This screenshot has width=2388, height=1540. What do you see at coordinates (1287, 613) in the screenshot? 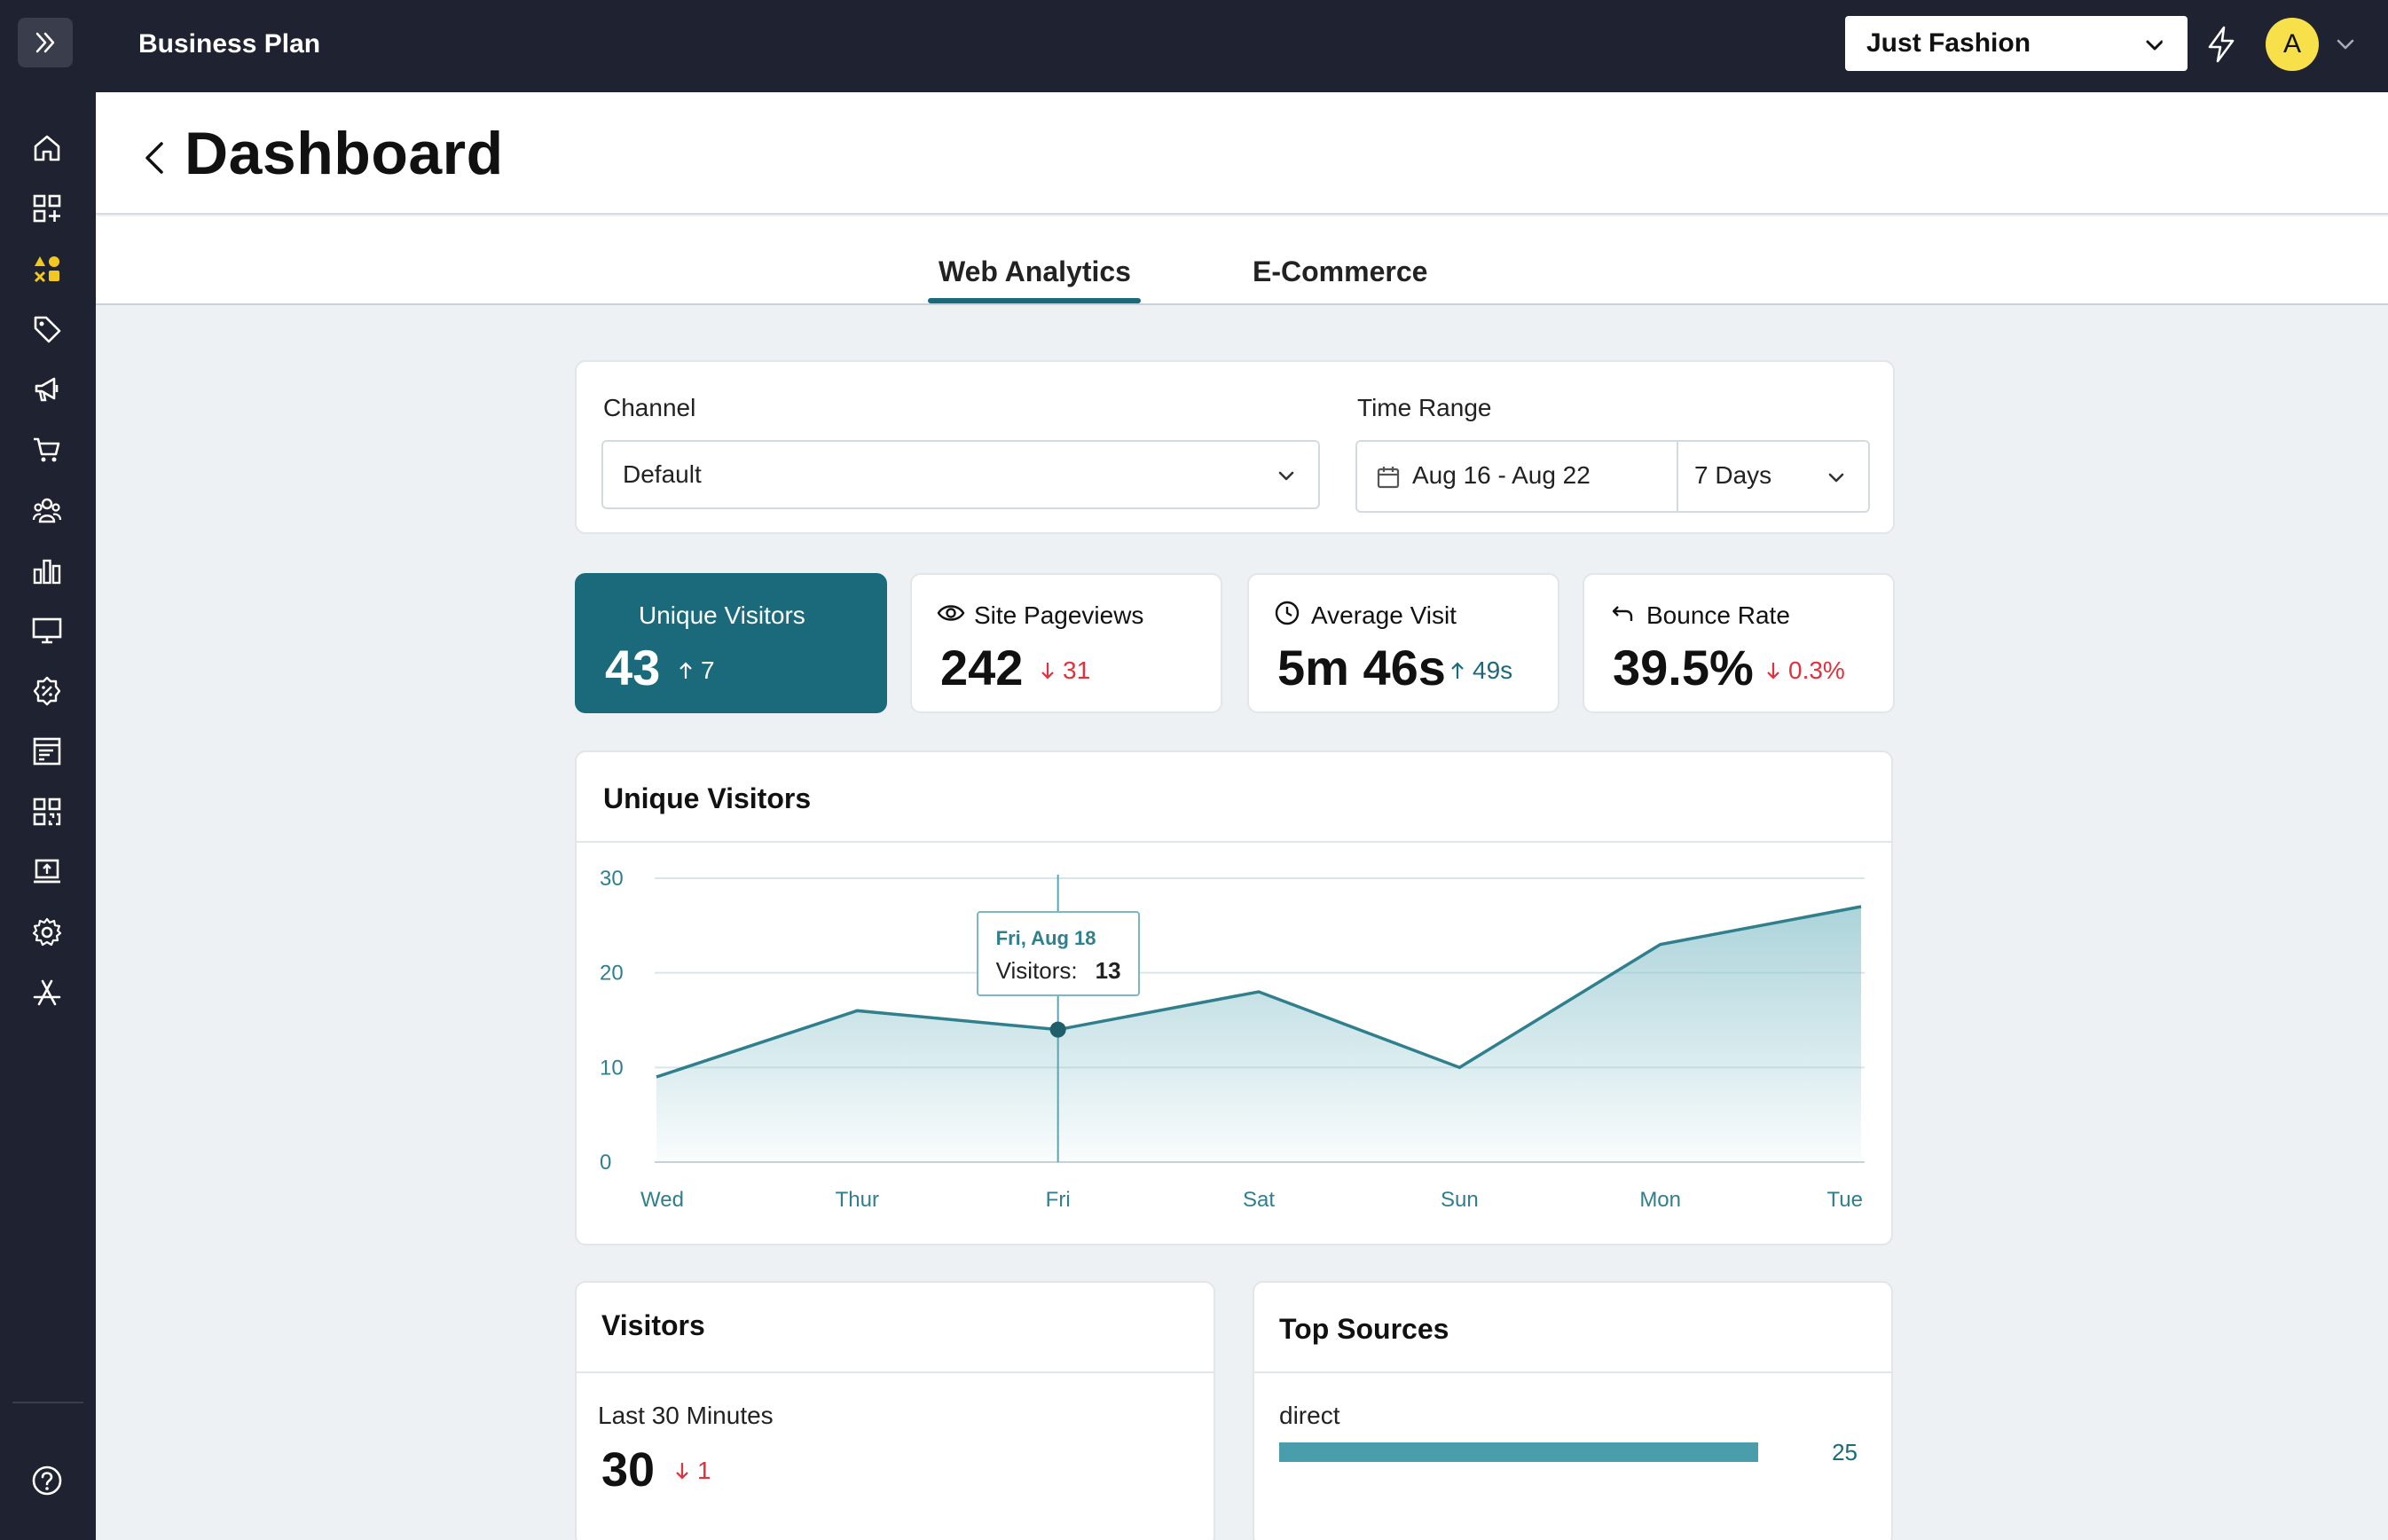
I see `clock-icon` at bounding box center [1287, 613].